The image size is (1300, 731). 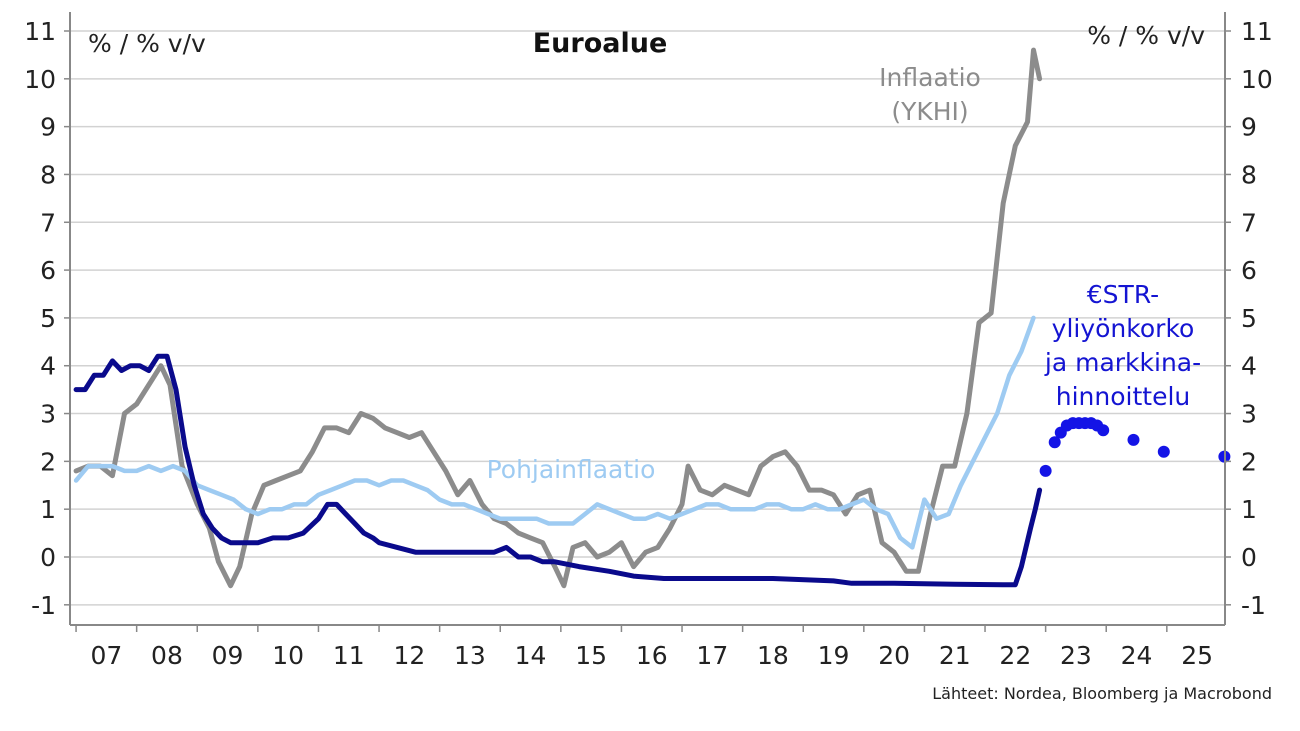 What do you see at coordinates (1257, 31) in the screenshot?
I see `y-tick-label-right: 11` at bounding box center [1257, 31].